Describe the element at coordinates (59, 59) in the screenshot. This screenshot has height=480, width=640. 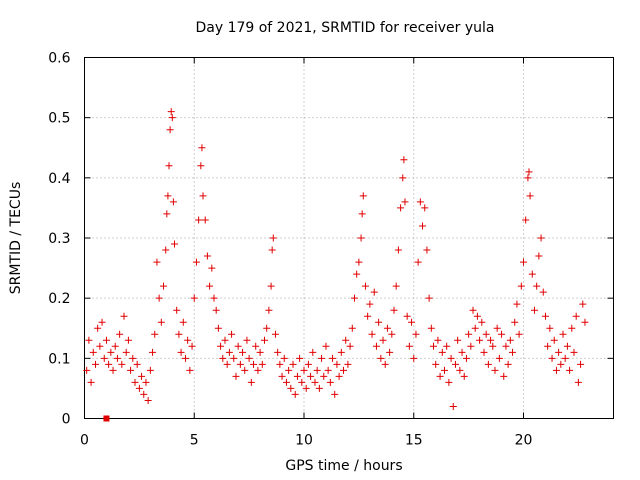
I see `y-tick-label: 0.6` at that location.